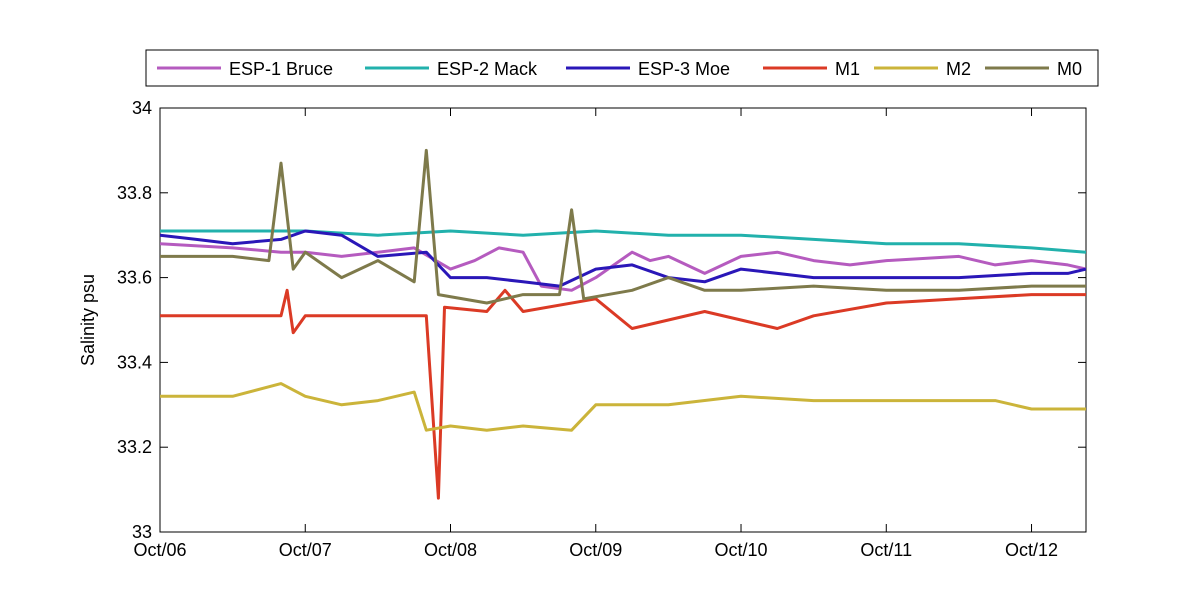  I want to click on y-tick-label: 33.8, so click(134, 193).